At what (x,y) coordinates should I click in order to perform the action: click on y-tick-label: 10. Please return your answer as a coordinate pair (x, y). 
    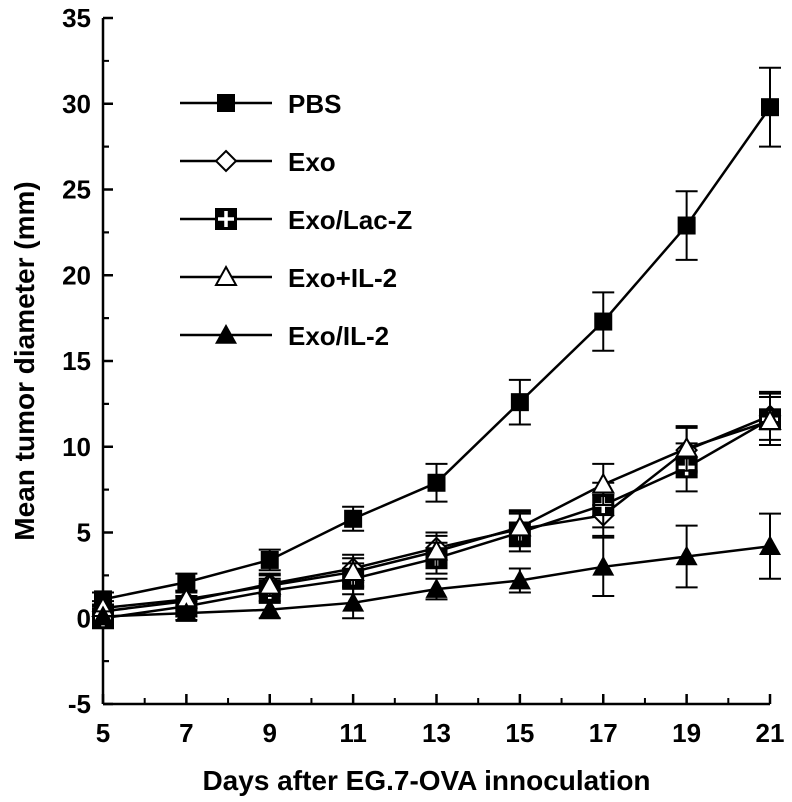
    Looking at the image, I should click on (76, 447).